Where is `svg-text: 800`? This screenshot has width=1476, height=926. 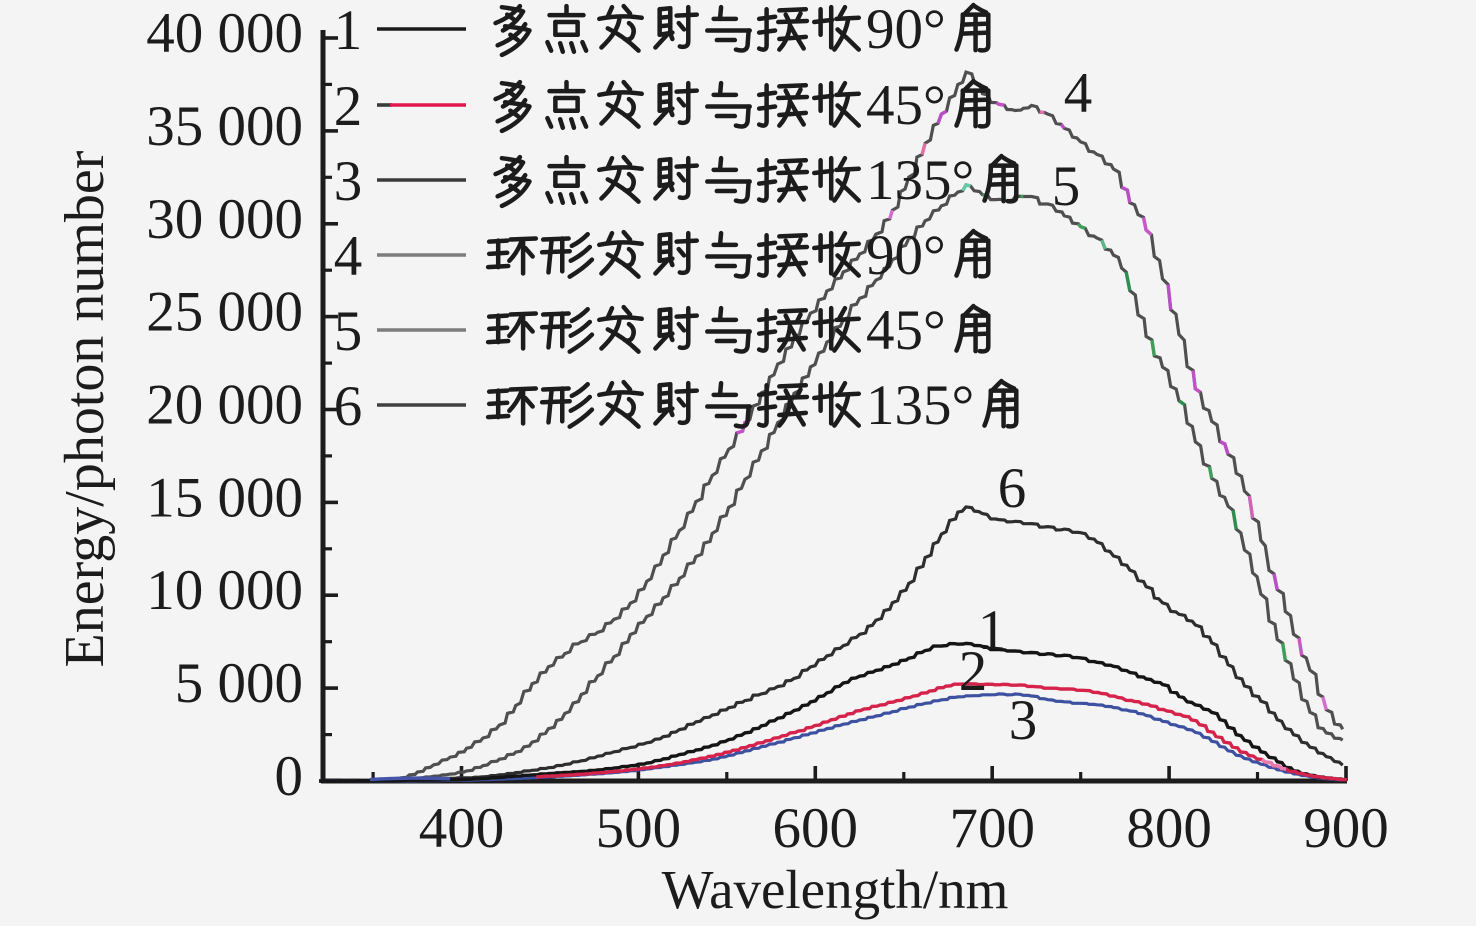
svg-text: 800 is located at coordinates (1169, 828).